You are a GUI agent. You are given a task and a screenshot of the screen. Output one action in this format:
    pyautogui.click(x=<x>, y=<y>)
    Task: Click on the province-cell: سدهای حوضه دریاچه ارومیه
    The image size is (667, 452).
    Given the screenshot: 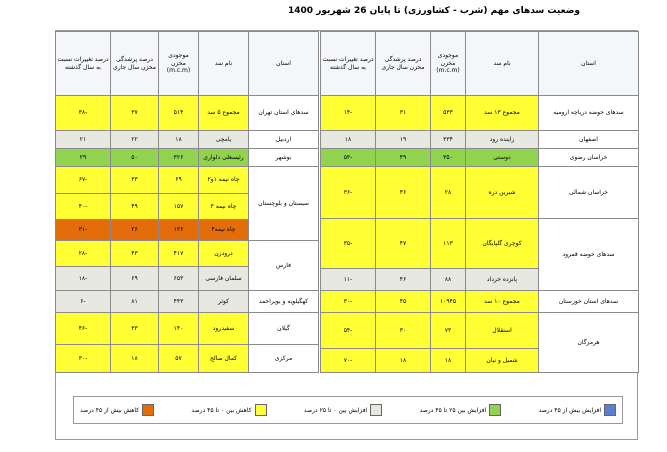 What is the action you would take?
    pyautogui.click(x=588, y=113)
    